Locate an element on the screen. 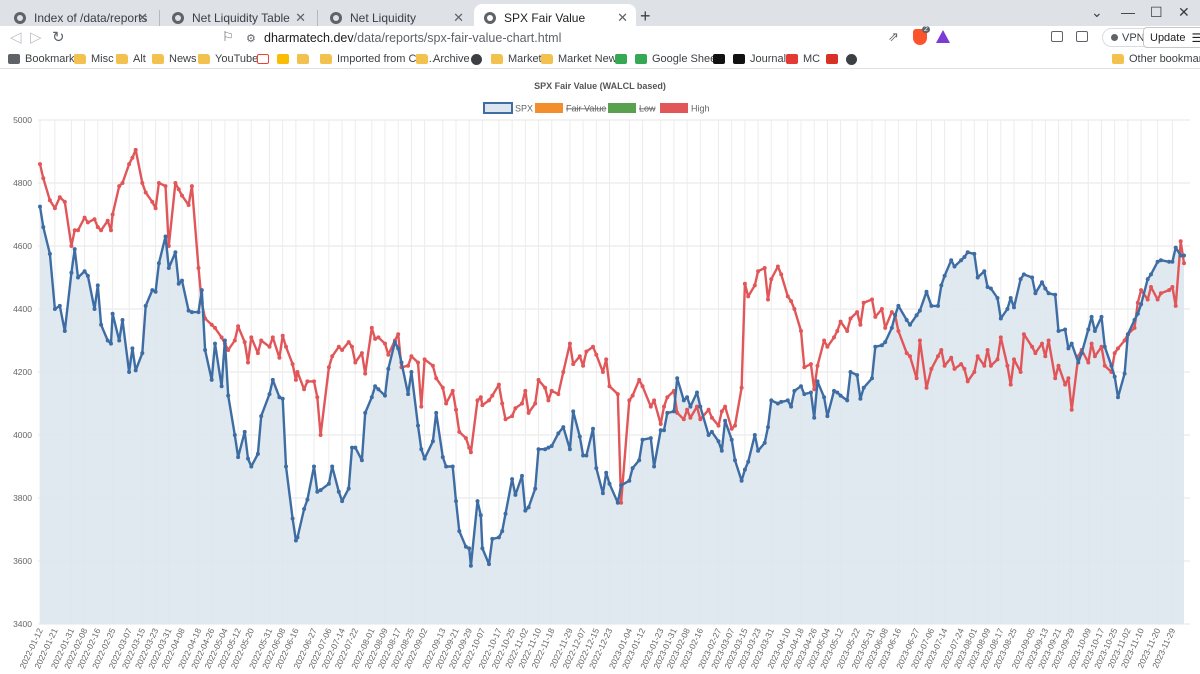 The image size is (1200, 674). bookmark-misc: Misc is located at coordinates (94, 59).